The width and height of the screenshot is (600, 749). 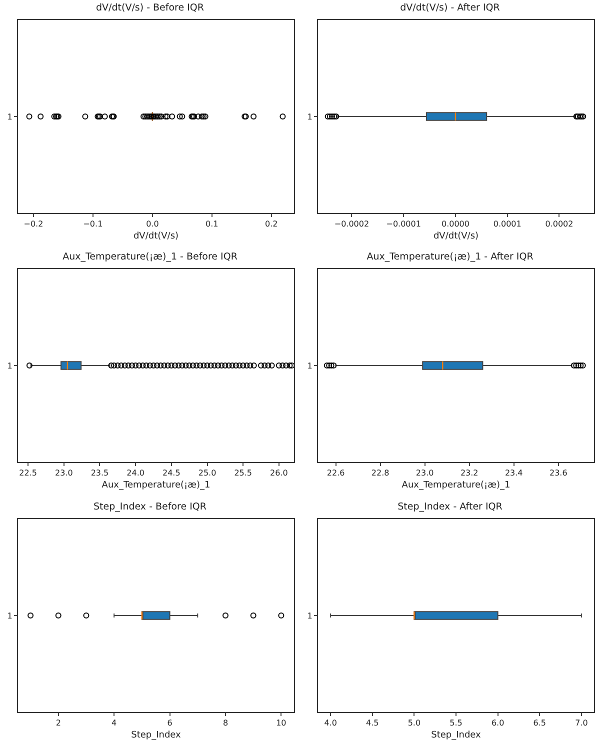 What do you see at coordinates (380, 473) in the screenshot?
I see `x-tick-label: 22.8` at bounding box center [380, 473].